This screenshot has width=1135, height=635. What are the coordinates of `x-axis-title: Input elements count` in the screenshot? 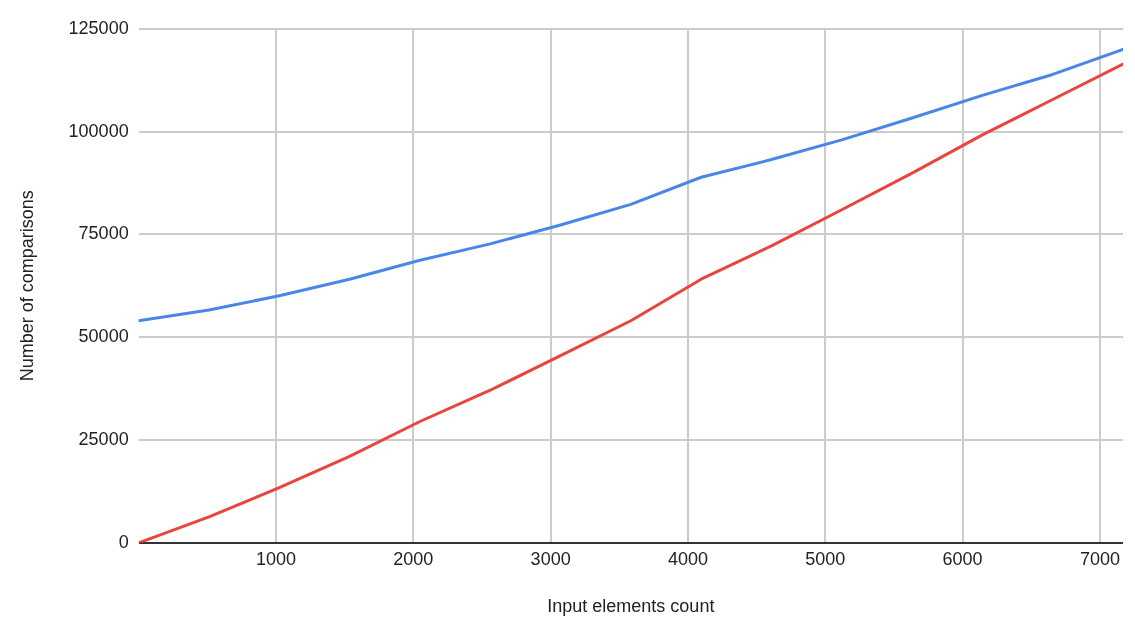 It's located at (631, 606).